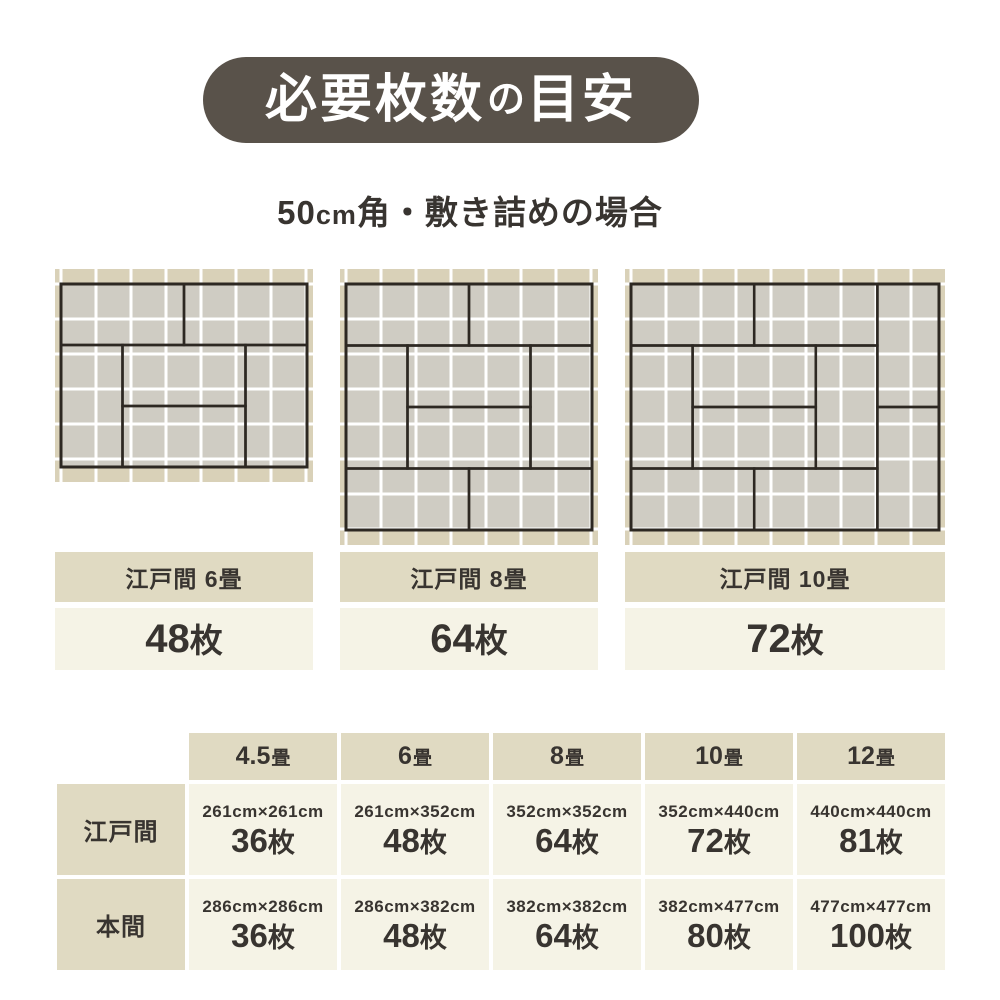 The image size is (1000, 1000). I want to click on tile-count-number: 72, so click(768, 639).